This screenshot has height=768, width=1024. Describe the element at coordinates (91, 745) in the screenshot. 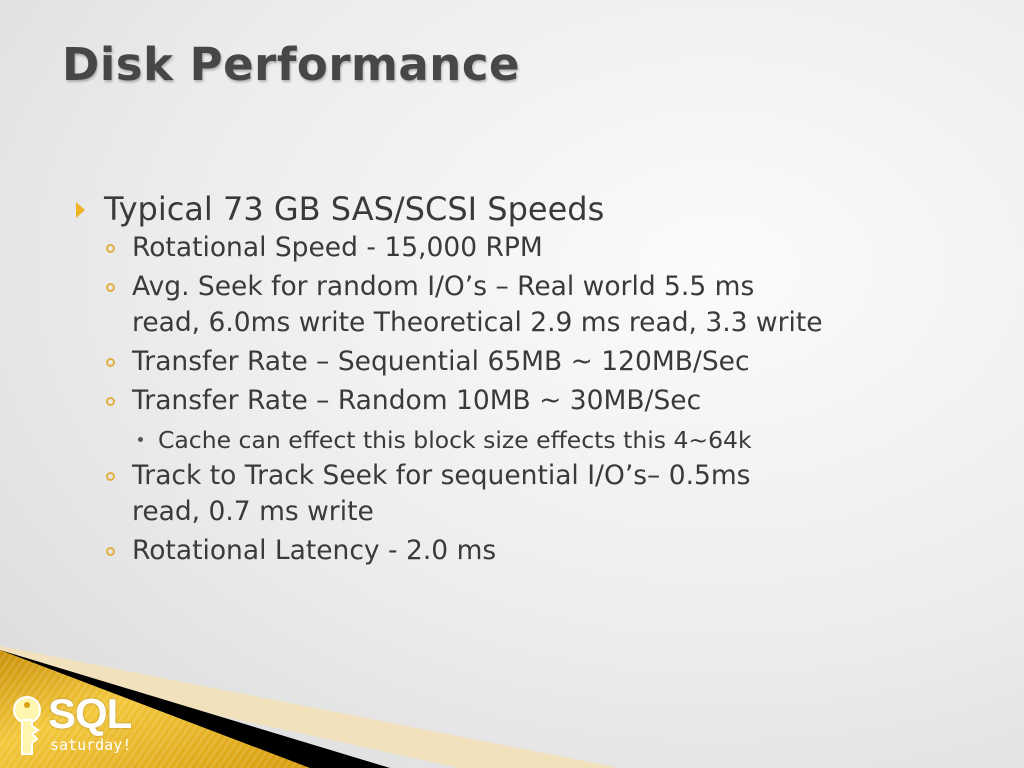

I see `logo-saturday-text: saturday!` at that location.